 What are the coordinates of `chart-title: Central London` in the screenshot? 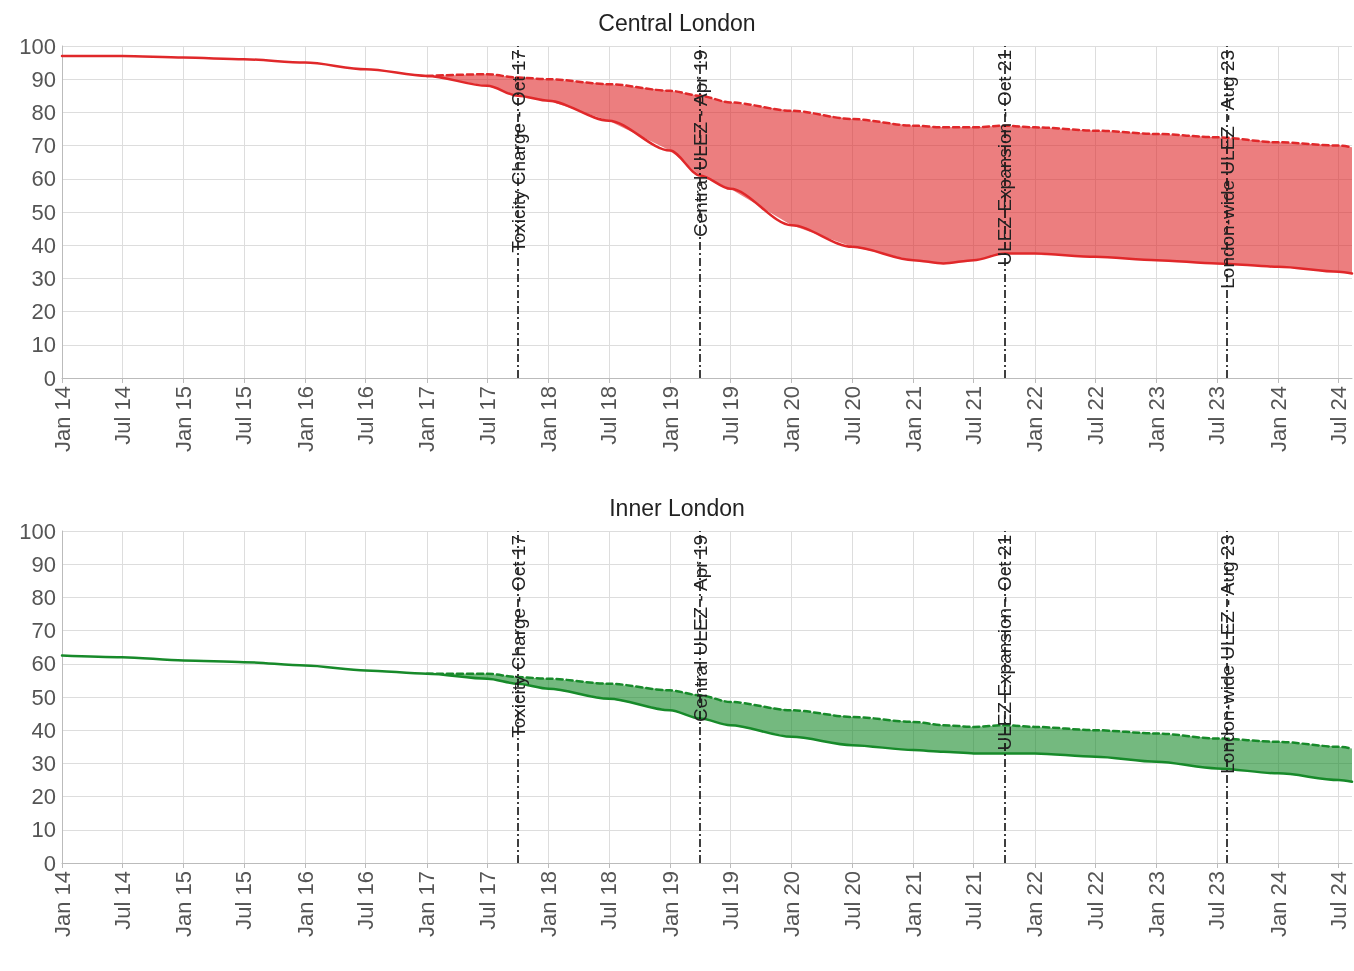 It's located at (677, 22).